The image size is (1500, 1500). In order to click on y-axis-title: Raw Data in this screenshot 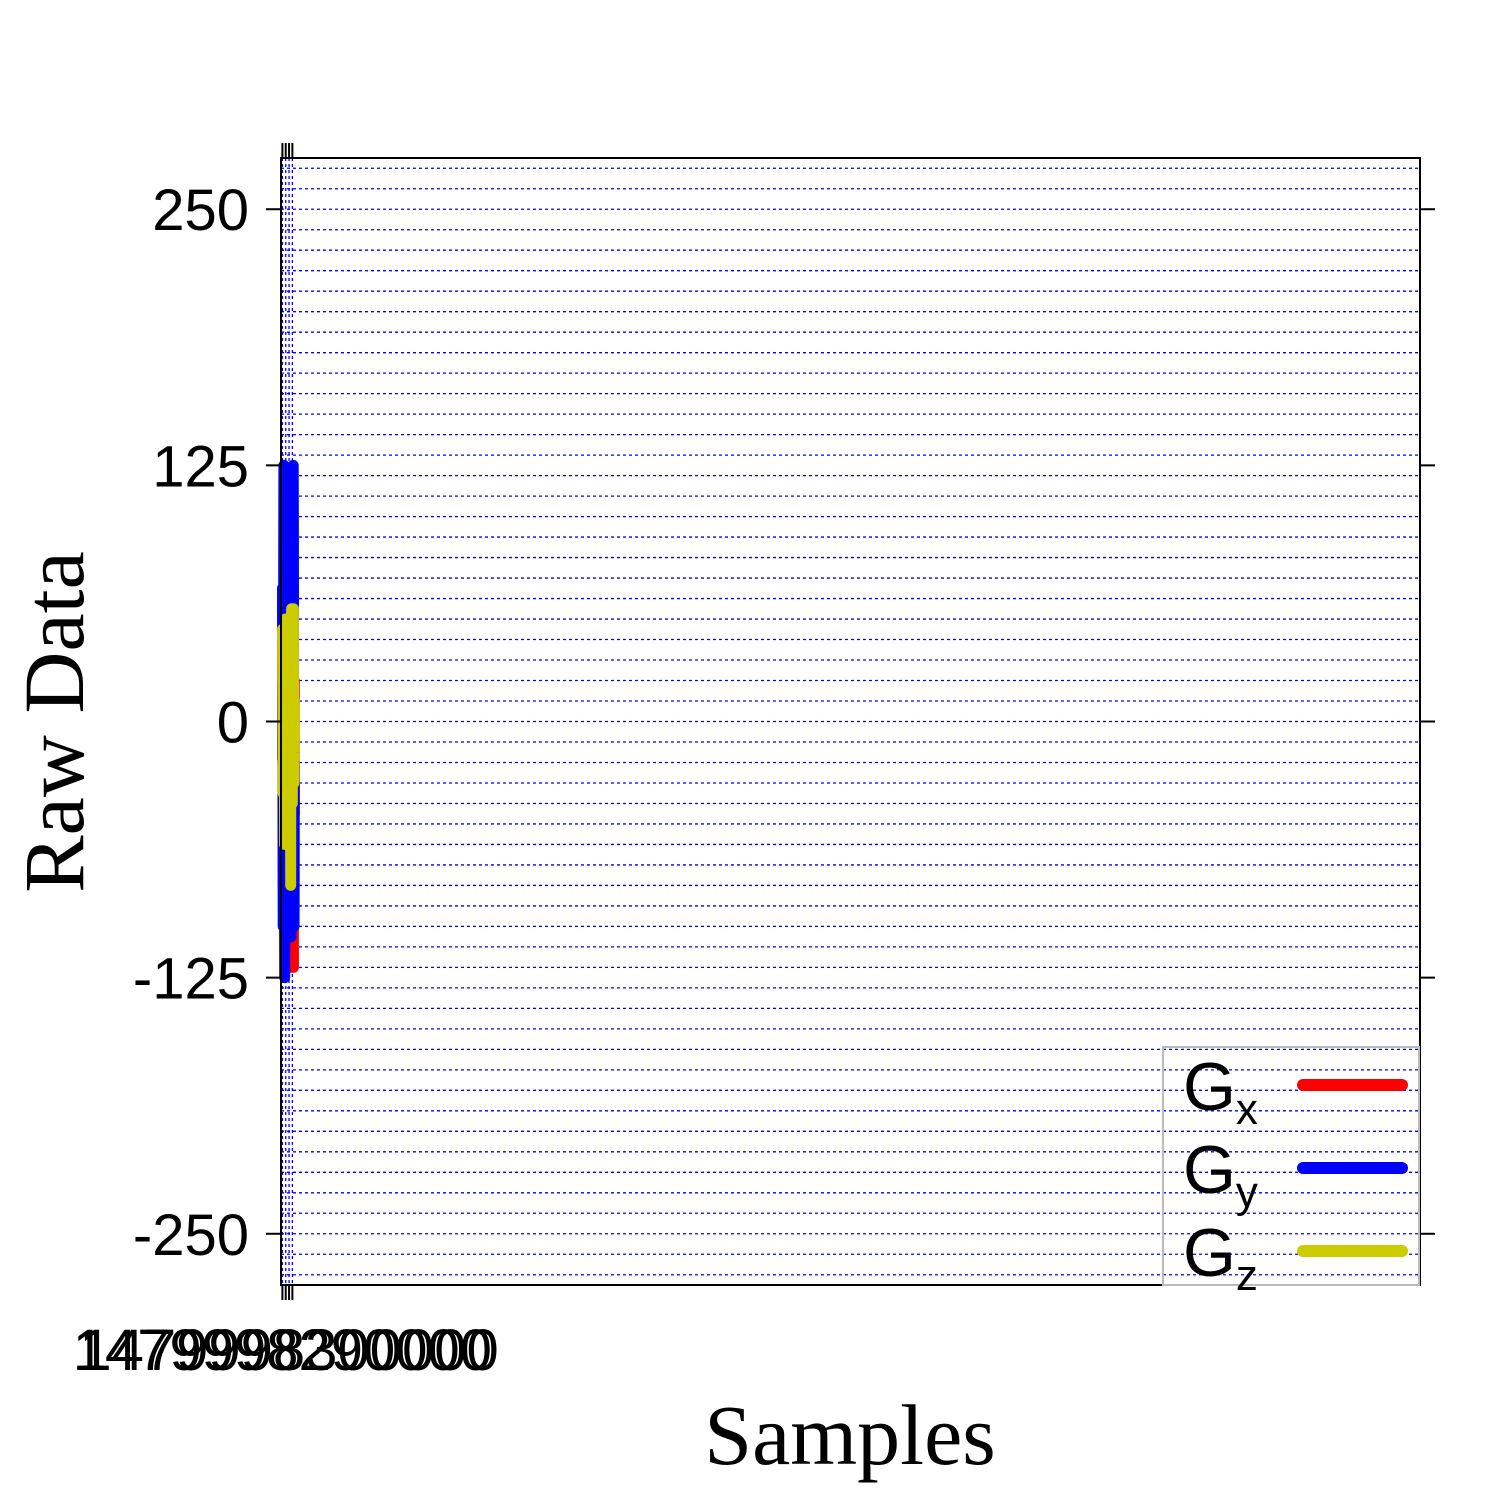, I will do `click(54, 721)`.